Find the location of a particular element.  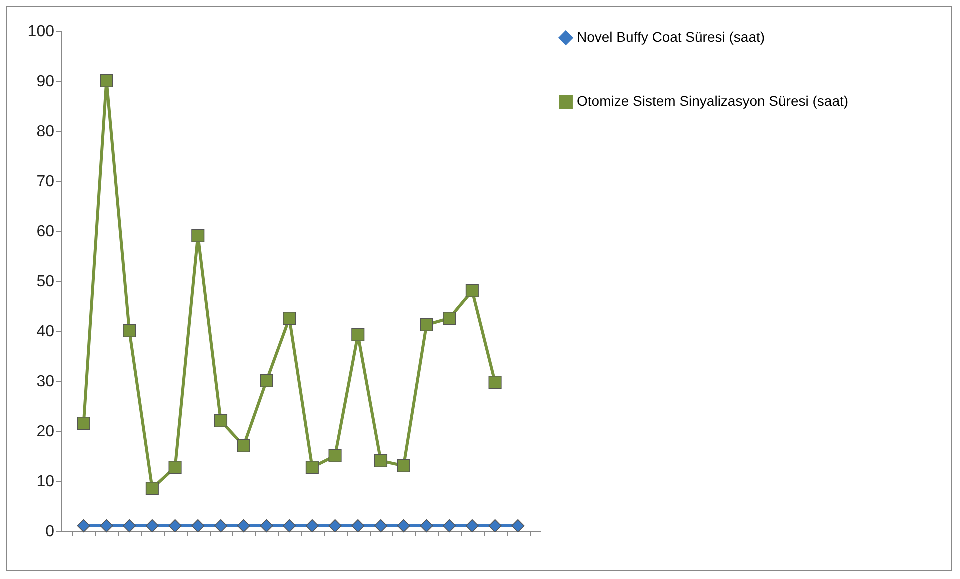

y-tick-label: 100 is located at coordinates (41, 32).